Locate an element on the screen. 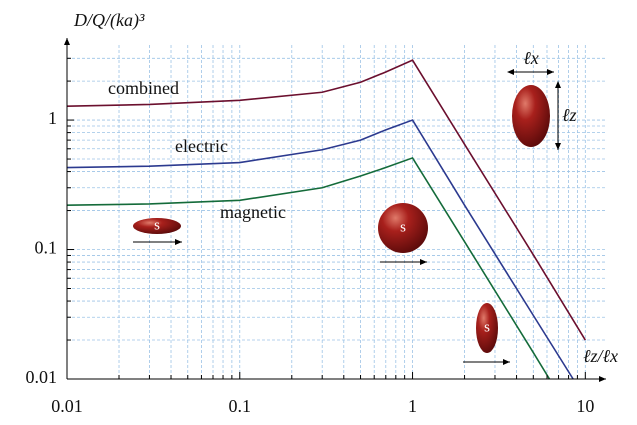 The image size is (637, 425). series-labels: combined electric magnetic is located at coordinates (197, 150).